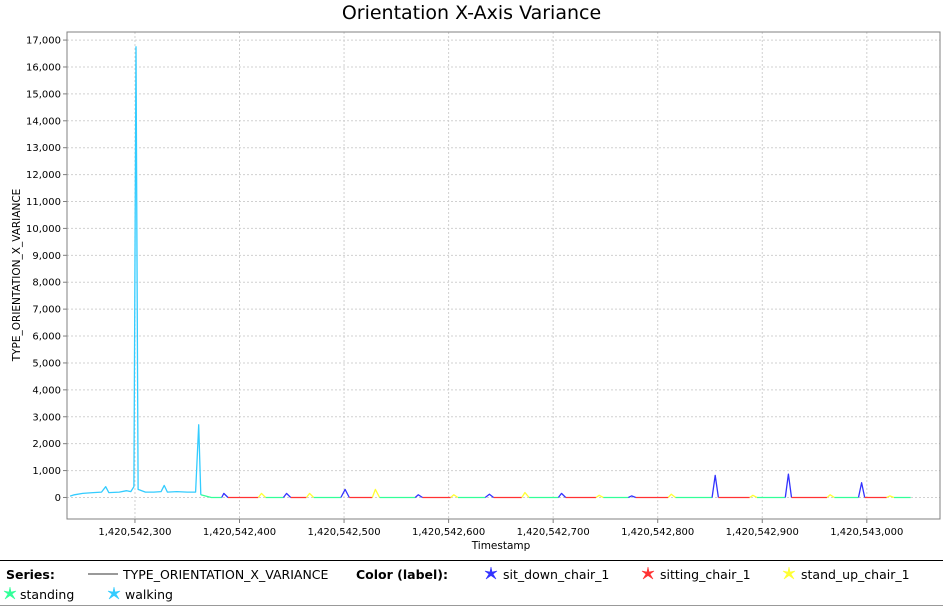 The height and width of the screenshot is (608, 943). What do you see at coordinates (762, 532) in the screenshot?
I see `x-tick-label: 1,420,542,900` at bounding box center [762, 532].